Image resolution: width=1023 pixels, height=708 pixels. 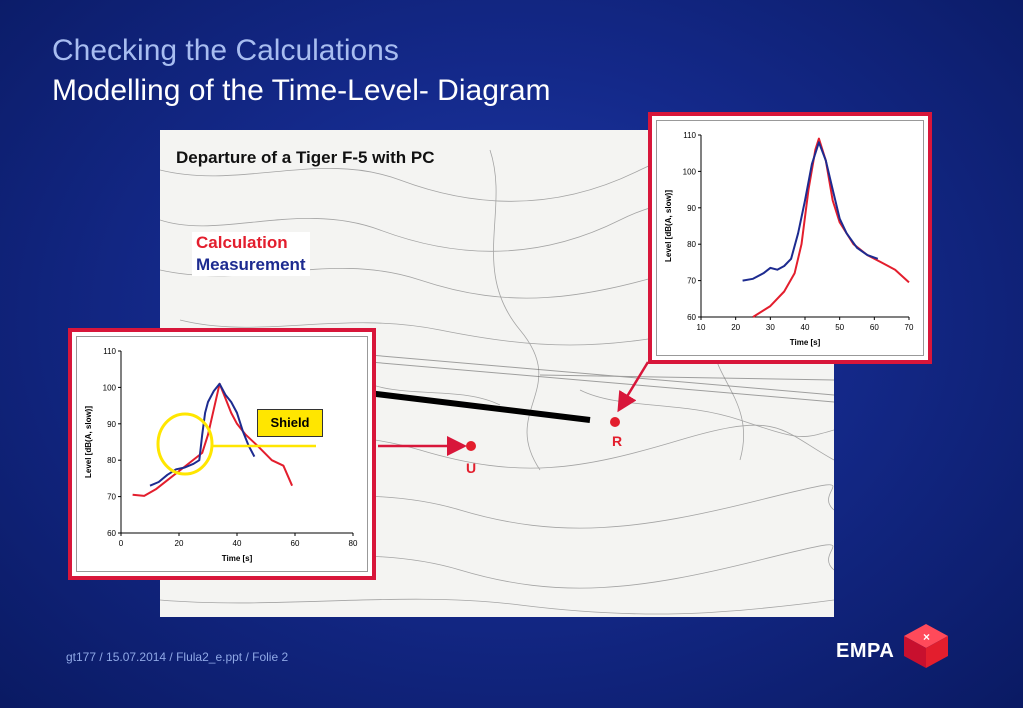 What do you see at coordinates (121, 543) in the screenshot?
I see `x-tick-label: 0` at bounding box center [121, 543].